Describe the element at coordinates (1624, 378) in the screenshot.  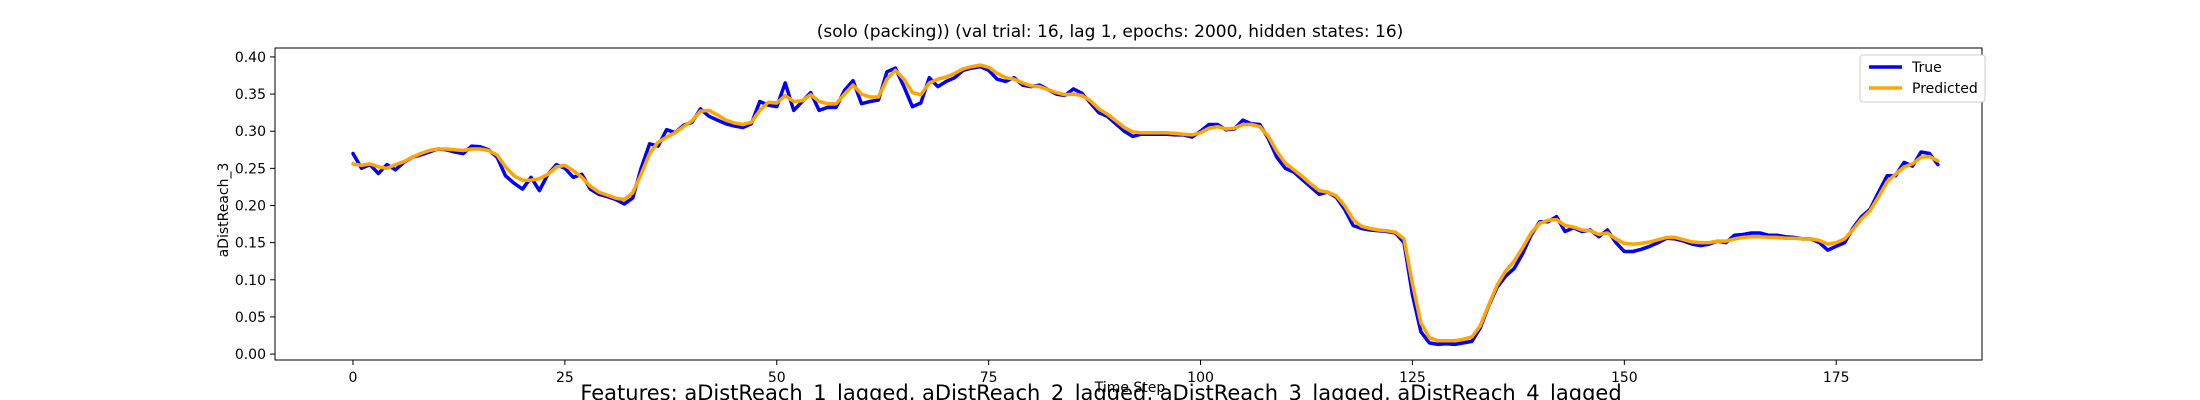
I see `x-tick-label: 150` at that location.